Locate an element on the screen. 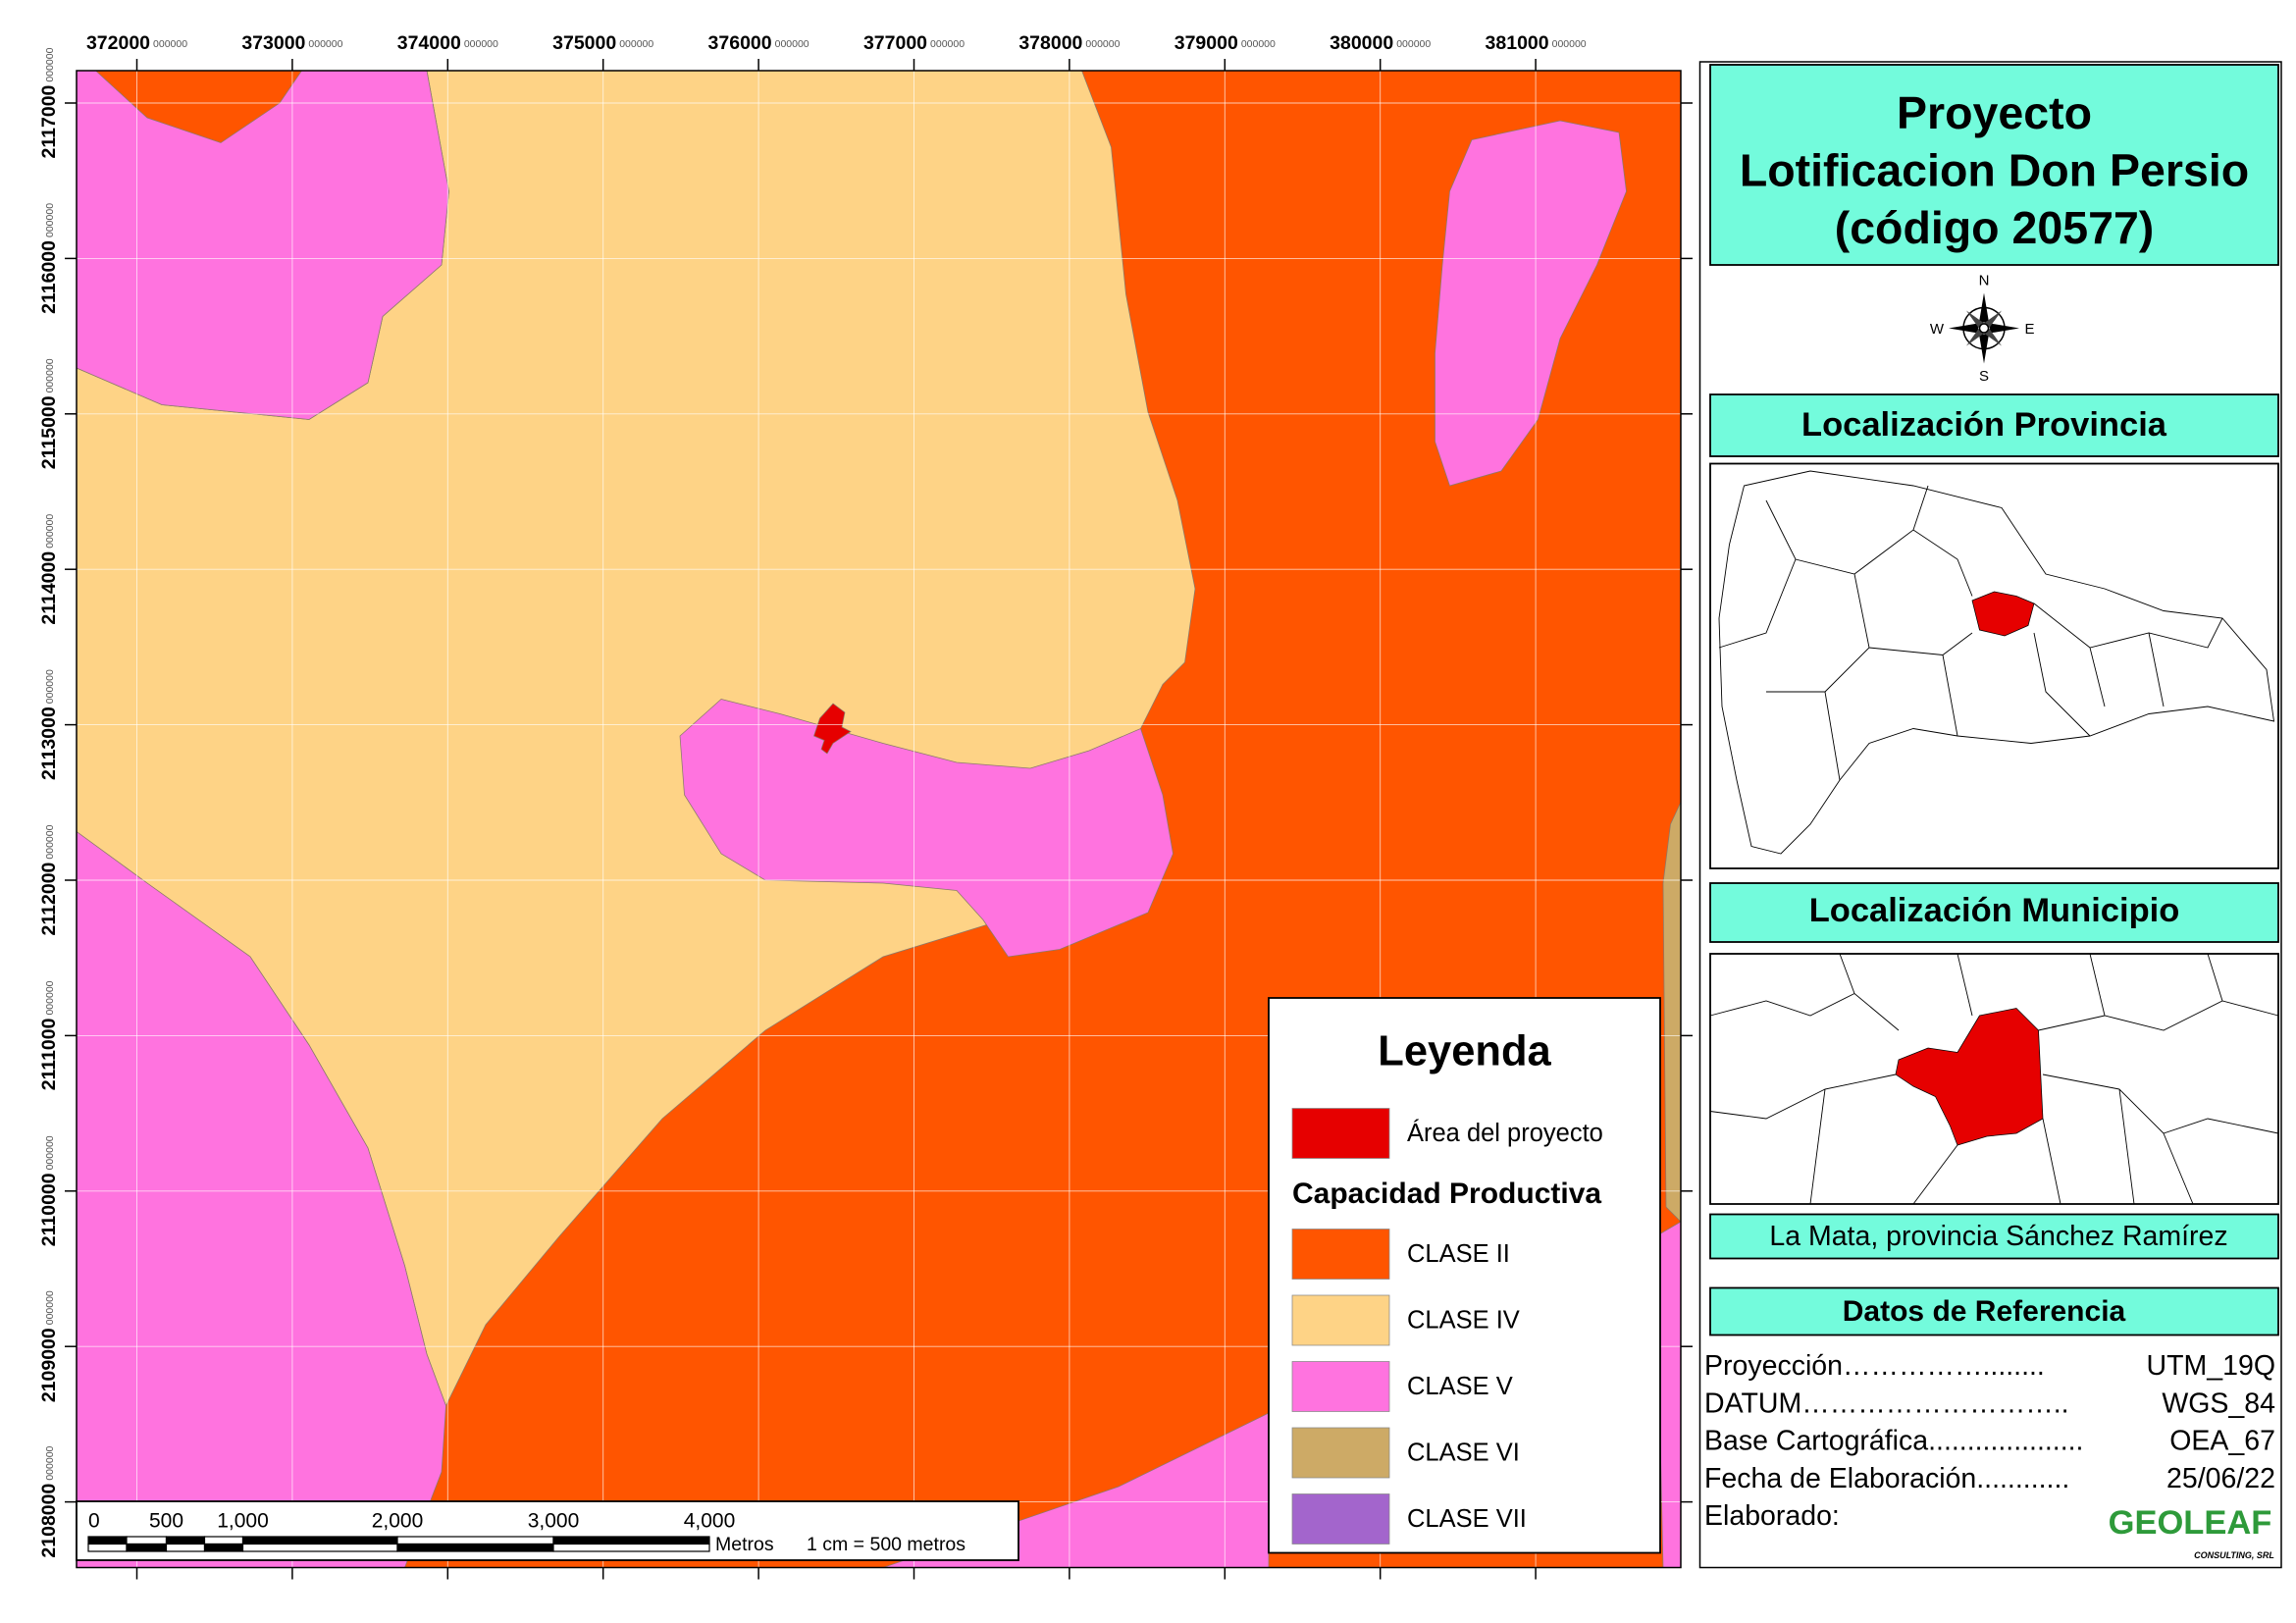 Image resolution: width=2296 pixels, height=1623 pixels. tick-value: 374000 is located at coordinates (429, 43).